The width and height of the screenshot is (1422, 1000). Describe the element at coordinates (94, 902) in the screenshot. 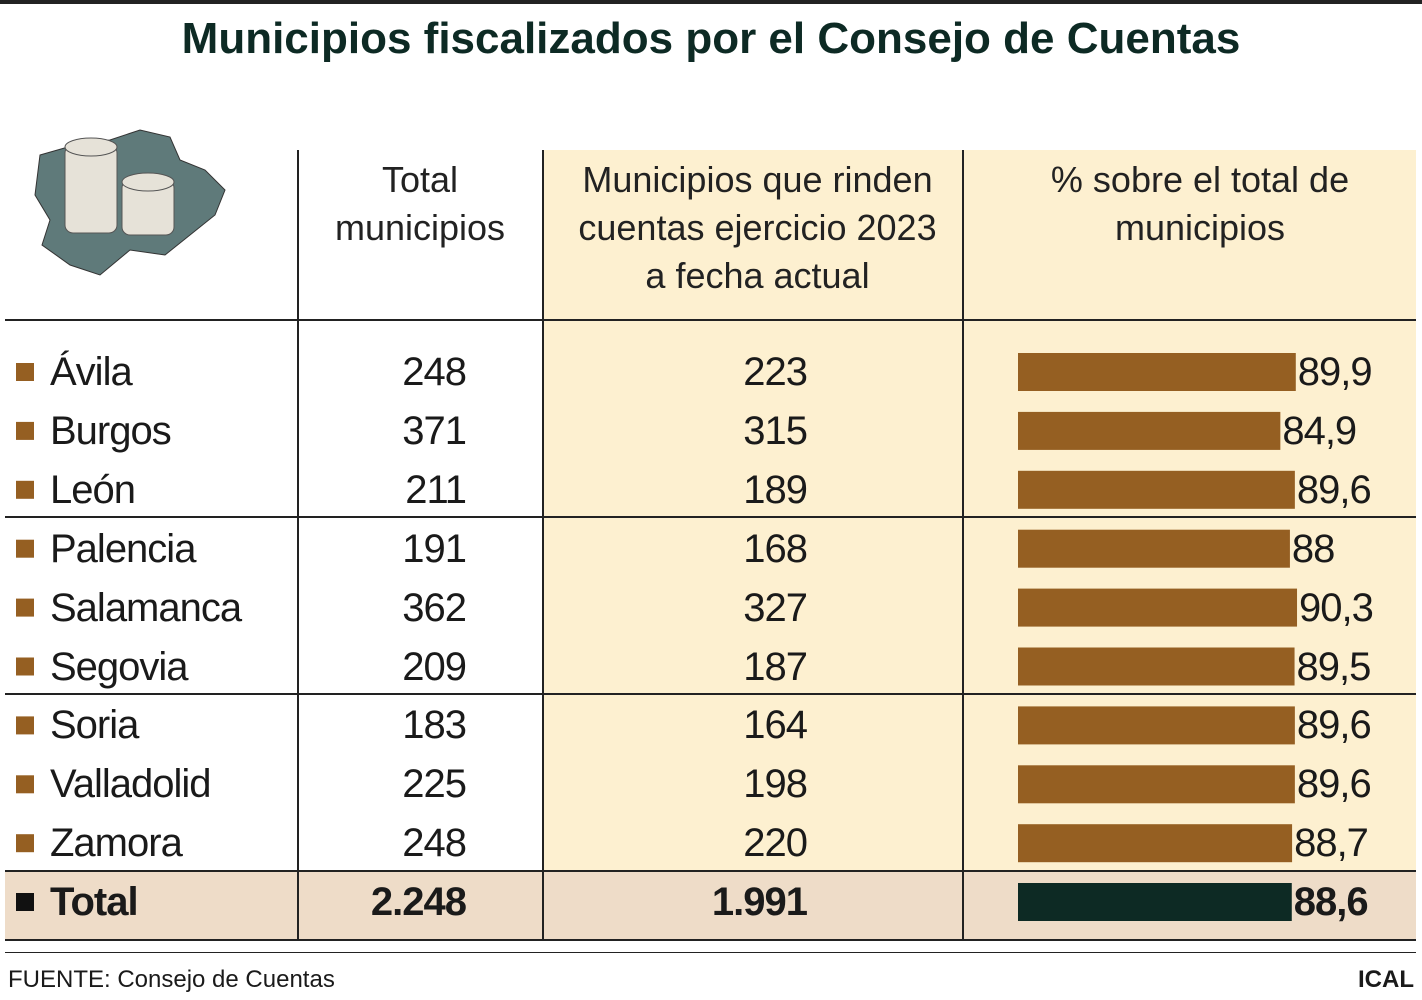

I see `province: Total` at that location.